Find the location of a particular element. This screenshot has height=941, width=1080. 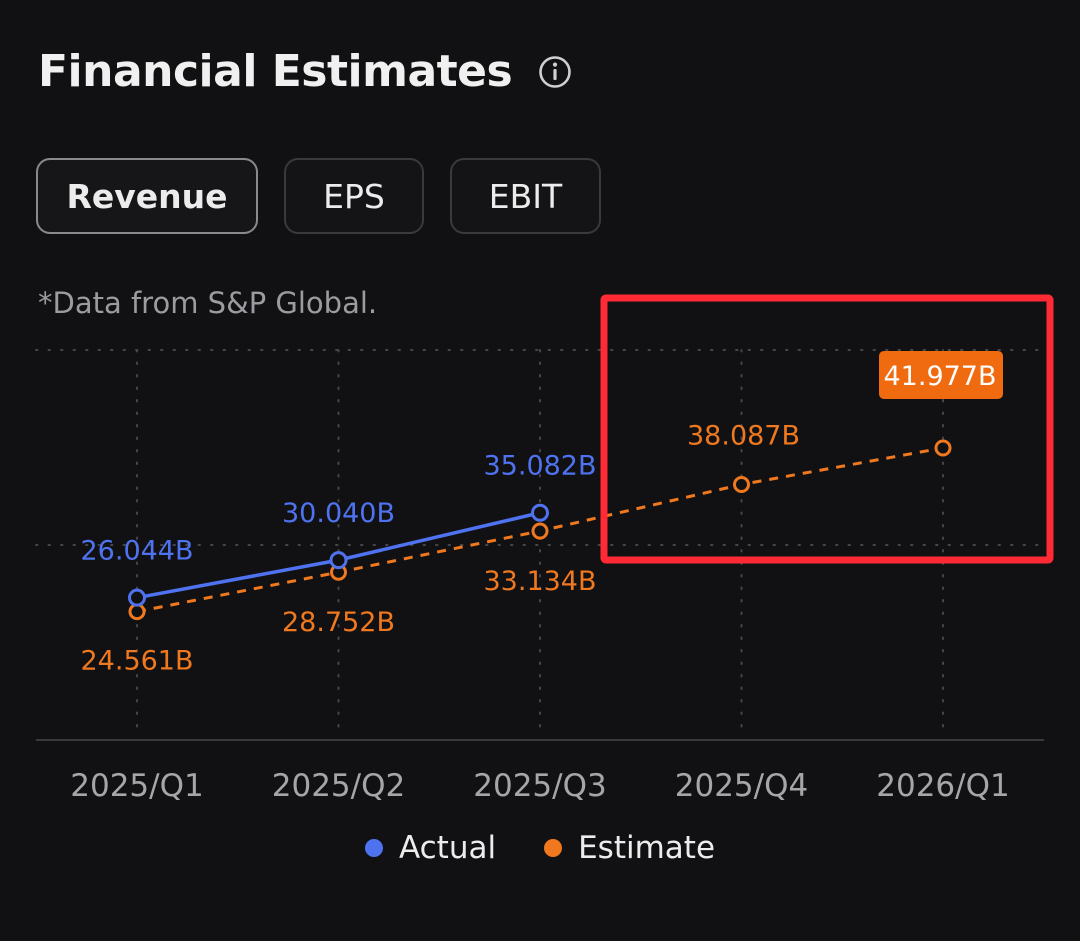

legend-dot-estimate is located at coordinates (553, 848).